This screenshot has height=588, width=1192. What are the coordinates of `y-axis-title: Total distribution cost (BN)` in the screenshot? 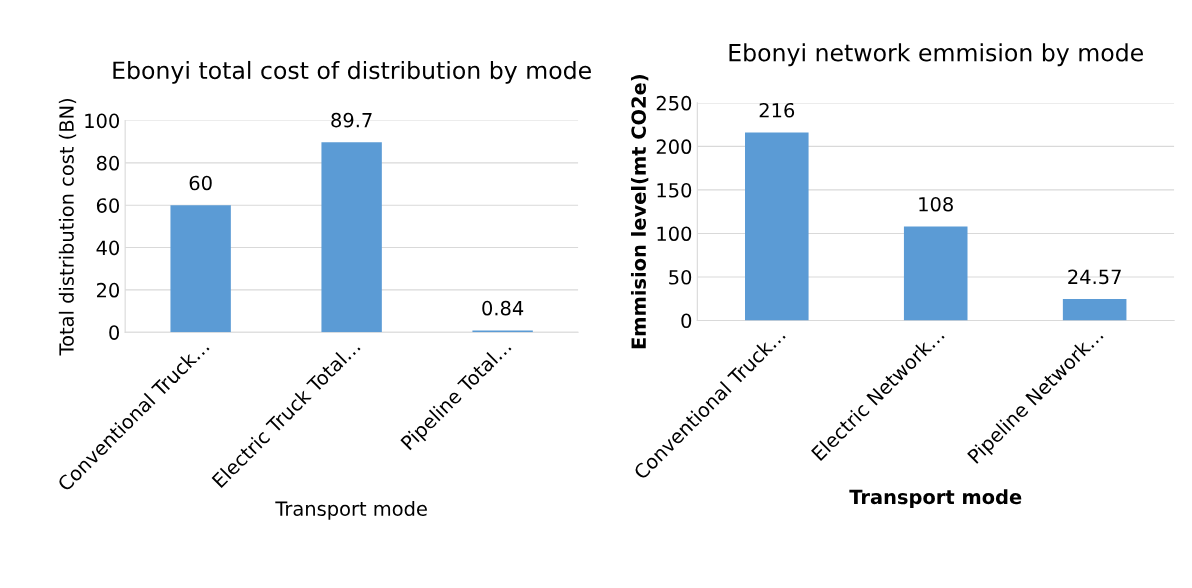 It's located at (67, 227).